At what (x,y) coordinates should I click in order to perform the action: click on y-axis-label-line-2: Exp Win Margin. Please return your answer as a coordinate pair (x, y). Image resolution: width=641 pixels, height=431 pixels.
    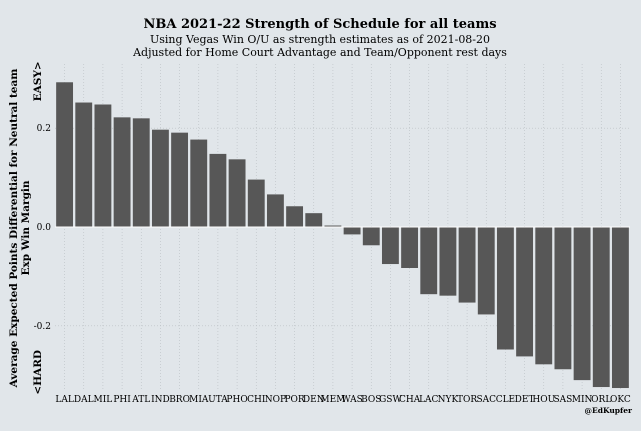
    Looking at the image, I should click on (26, 227).